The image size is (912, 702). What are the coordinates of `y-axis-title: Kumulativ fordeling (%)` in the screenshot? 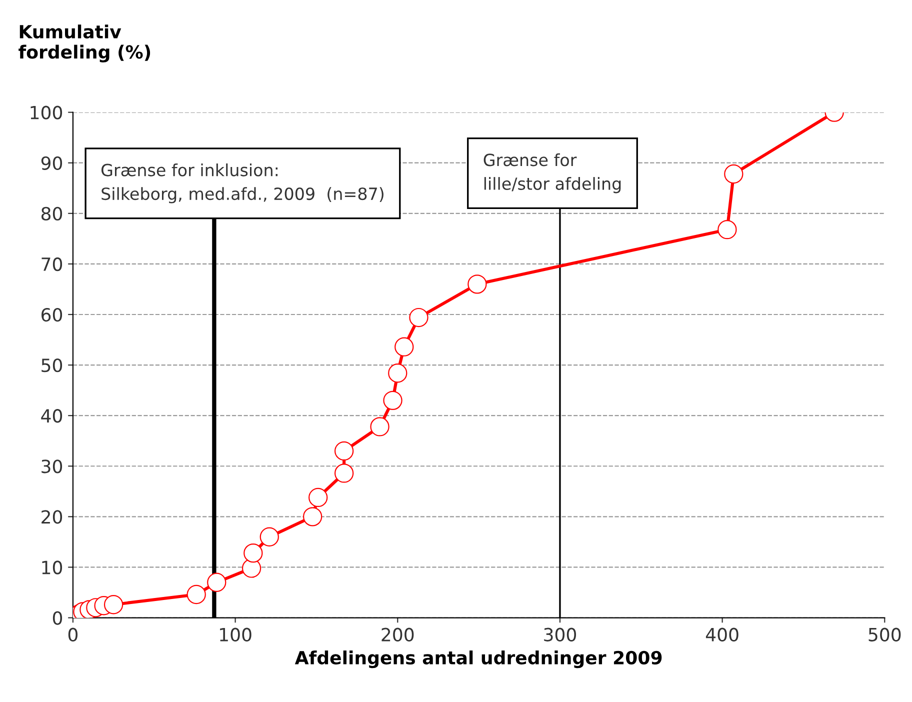 It's located at (84, 43).